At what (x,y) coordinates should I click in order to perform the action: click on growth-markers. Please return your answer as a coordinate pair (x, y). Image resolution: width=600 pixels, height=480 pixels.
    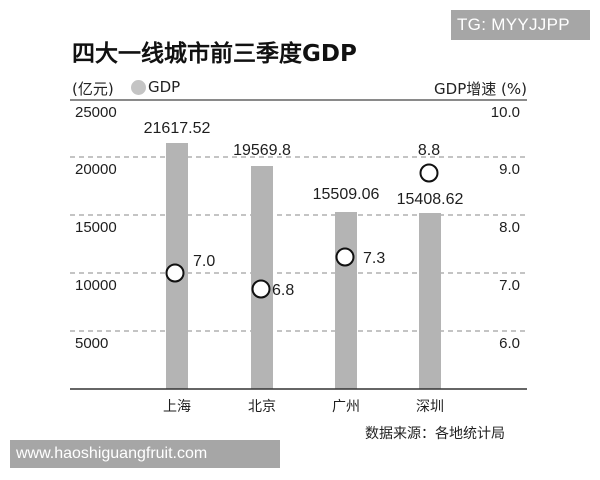
    Looking at the image, I should click on (302, 231).